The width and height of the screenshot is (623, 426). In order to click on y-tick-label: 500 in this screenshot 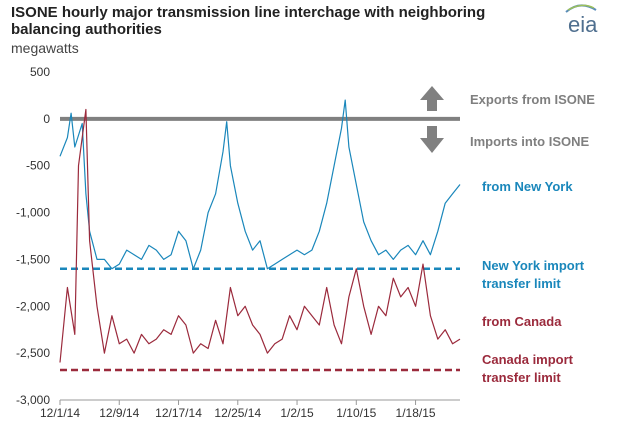, I will do `click(40, 72)`.